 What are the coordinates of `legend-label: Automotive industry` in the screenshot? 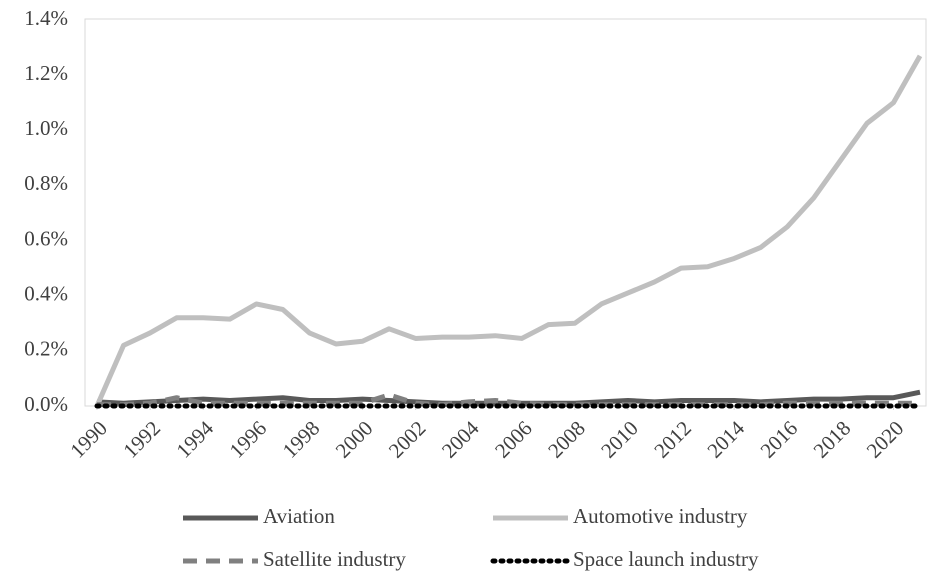 It's located at (660, 516).